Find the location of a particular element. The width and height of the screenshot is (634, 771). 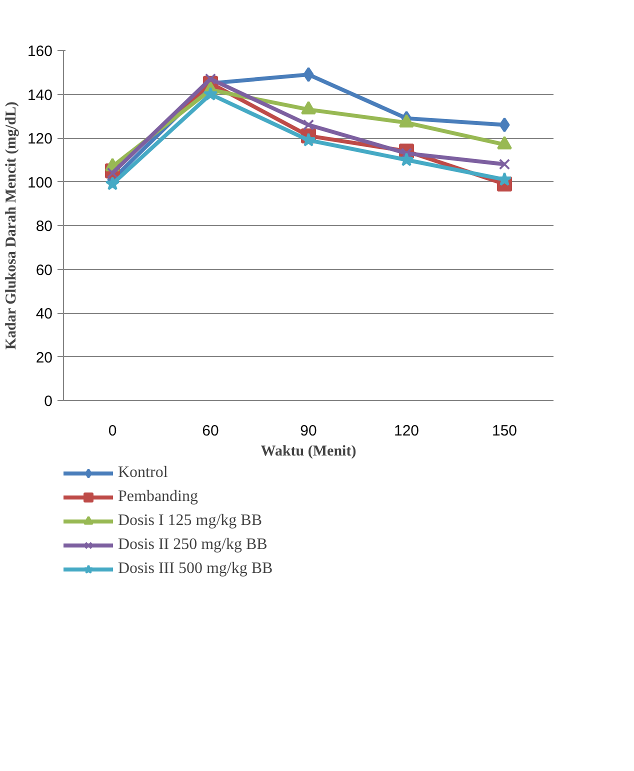

x-tick-label: 0 is located at coordinates (112, 431).